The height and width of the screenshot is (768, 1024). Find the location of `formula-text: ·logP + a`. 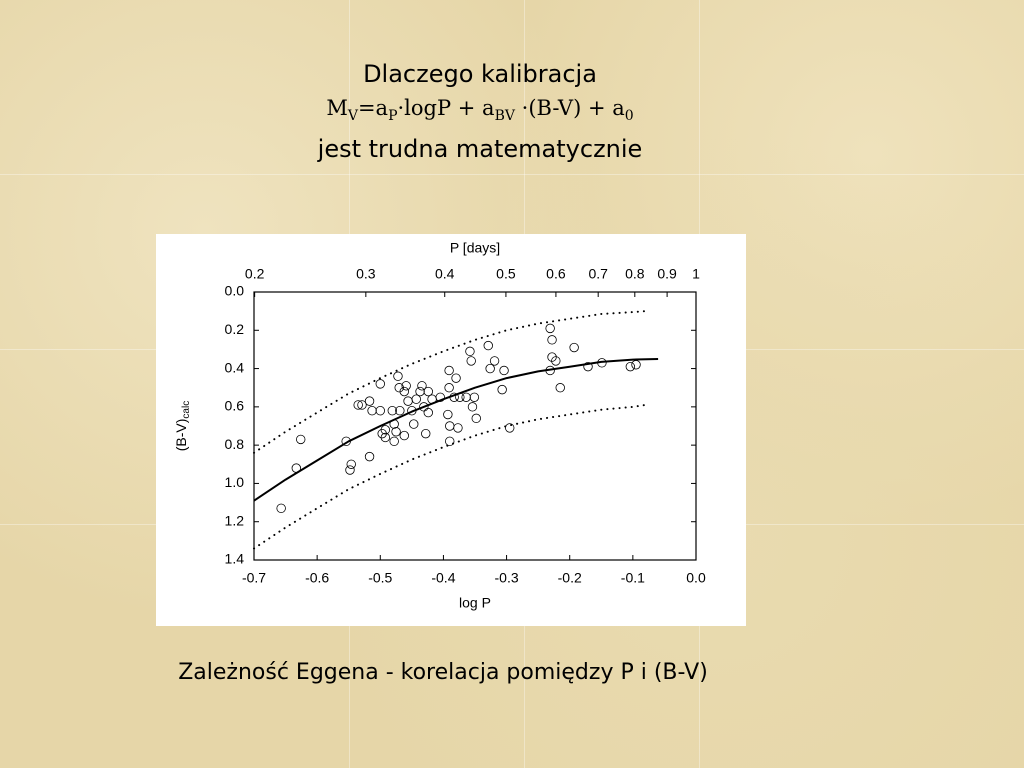

formula-text: ·logP + a is located at coordinates (446, 108).